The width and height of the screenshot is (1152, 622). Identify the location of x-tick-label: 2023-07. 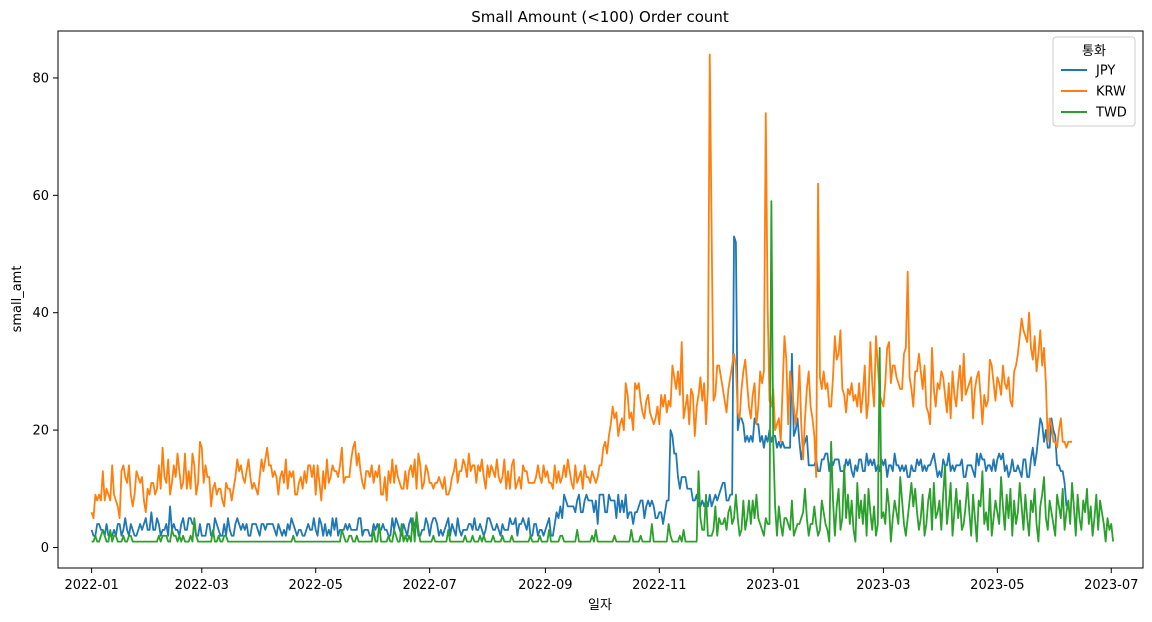
(1111, 585).